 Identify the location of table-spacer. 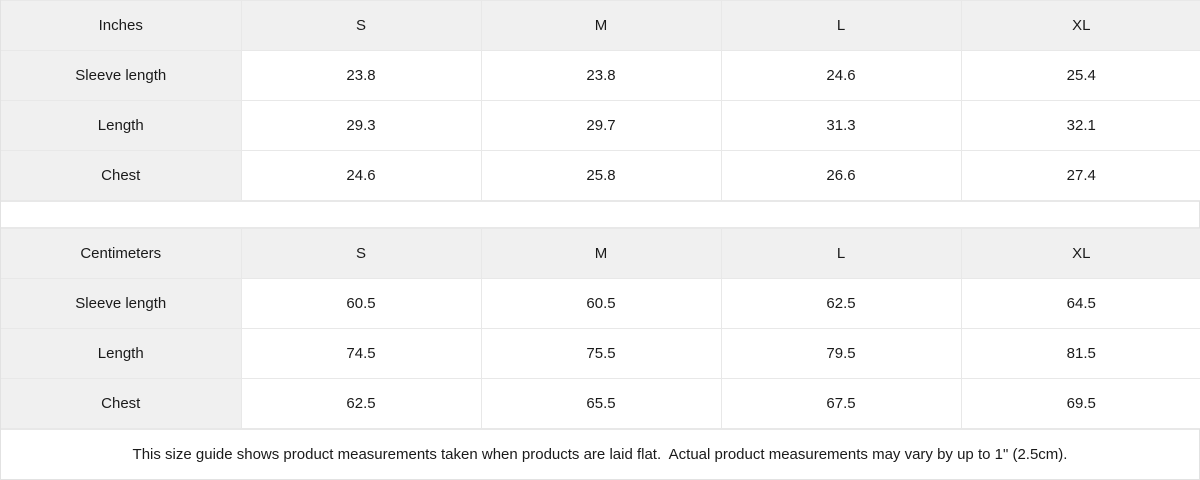
(600, 214).